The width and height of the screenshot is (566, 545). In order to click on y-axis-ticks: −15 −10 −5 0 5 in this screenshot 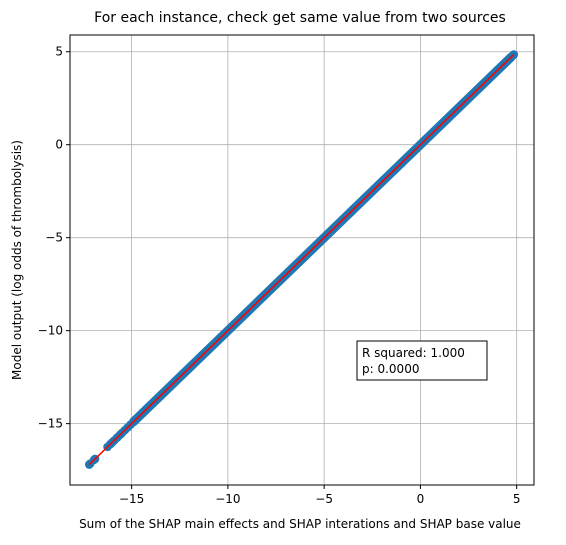, I will do `click(54, 238)`.